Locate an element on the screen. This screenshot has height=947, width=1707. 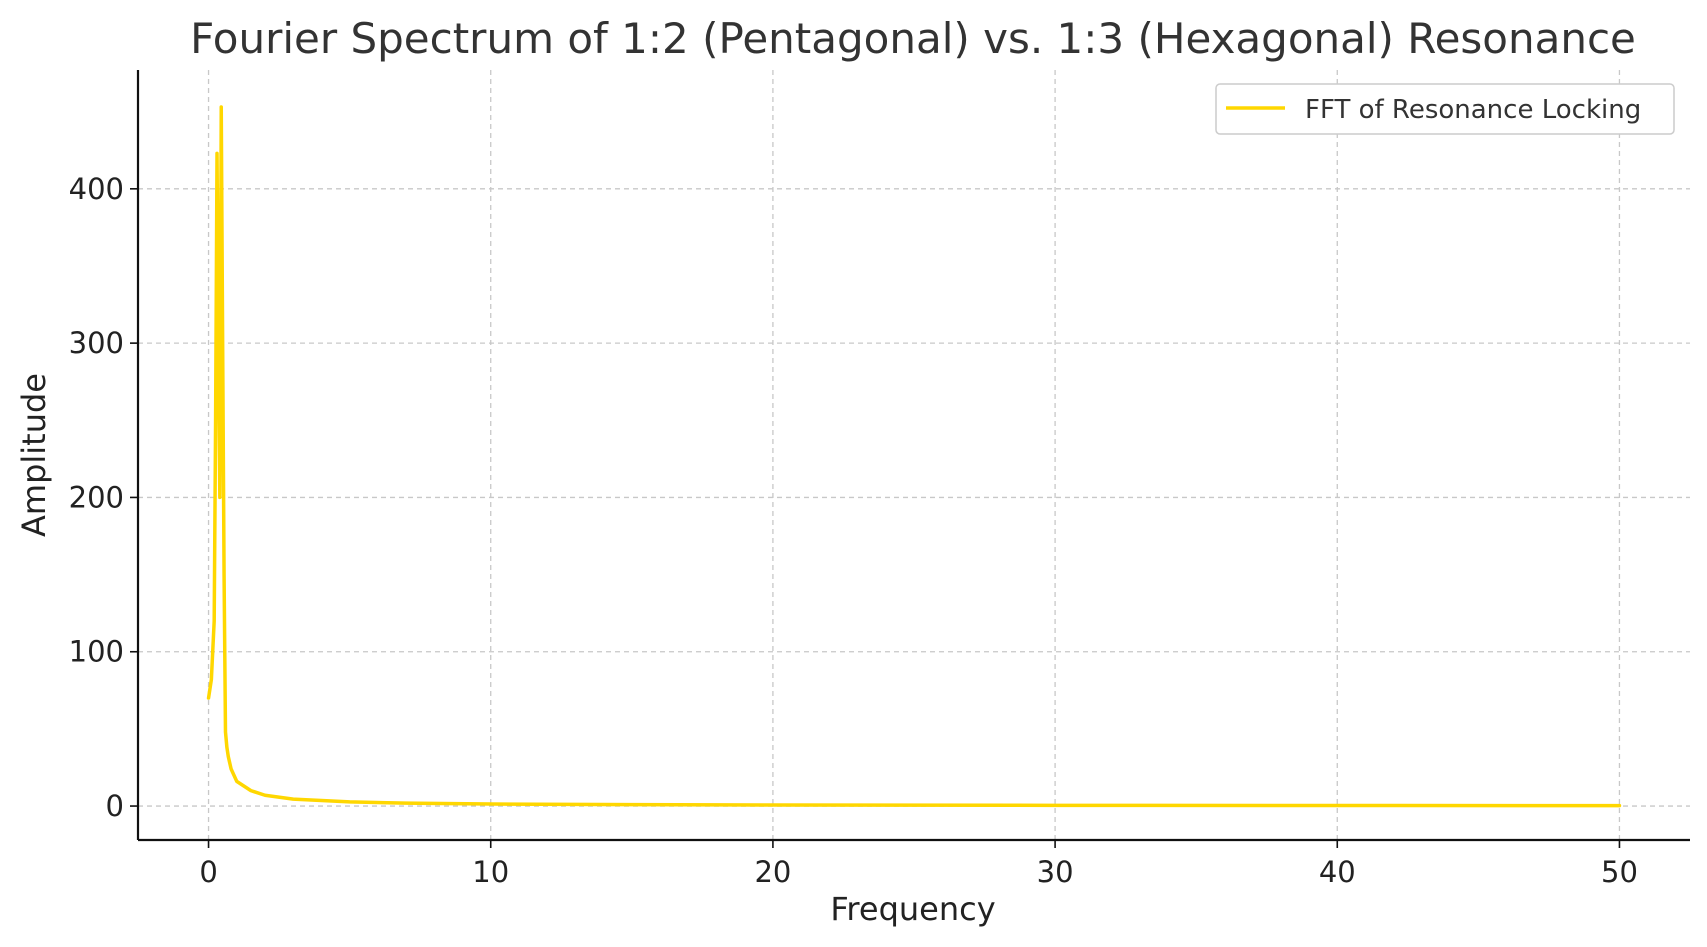
legend-box is located at coordinates (1445, 109).